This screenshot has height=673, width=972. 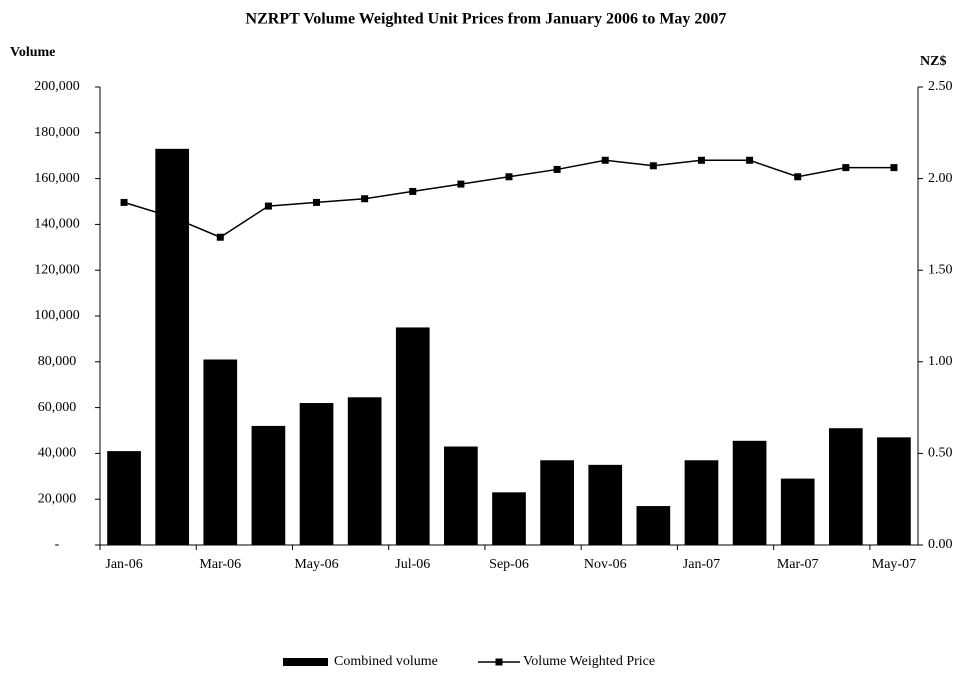 I want to click on y2-axis-label: NZ$, so click(x=933, y=61).